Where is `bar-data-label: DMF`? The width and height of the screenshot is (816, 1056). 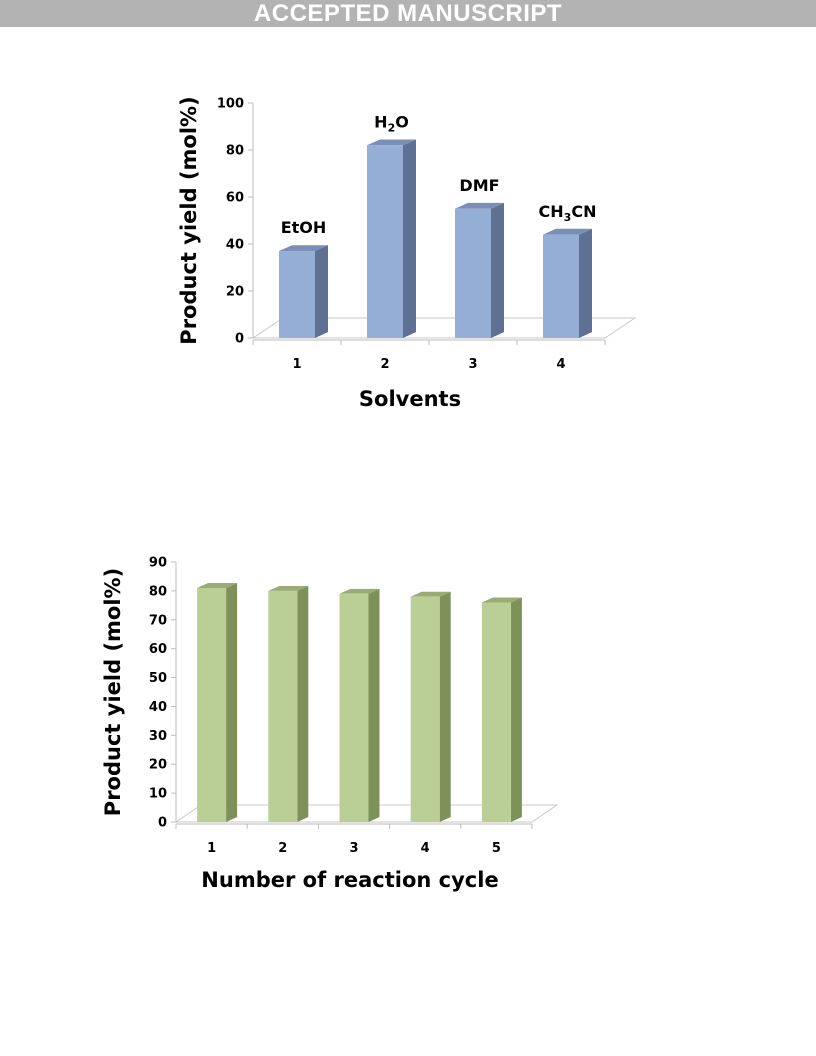 bar-data-label: DMF is located at coordinates (479, 185).